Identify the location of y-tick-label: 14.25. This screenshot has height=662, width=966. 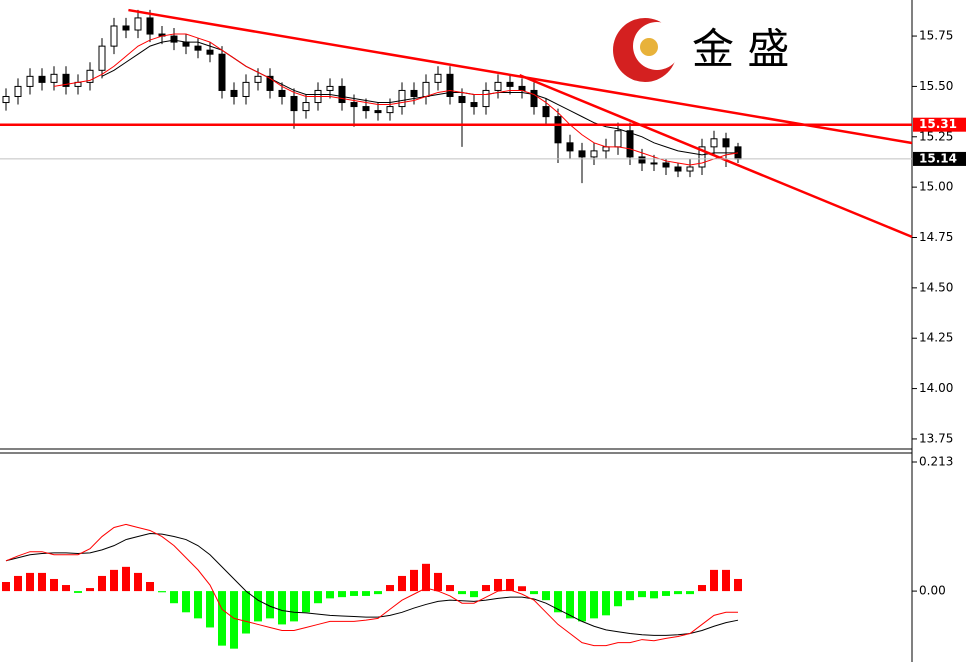
(936, 338).